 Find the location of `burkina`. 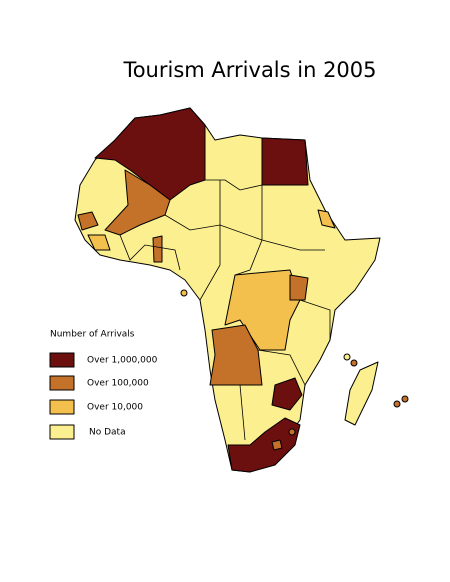

burkina is located at coordinates (157, 249).